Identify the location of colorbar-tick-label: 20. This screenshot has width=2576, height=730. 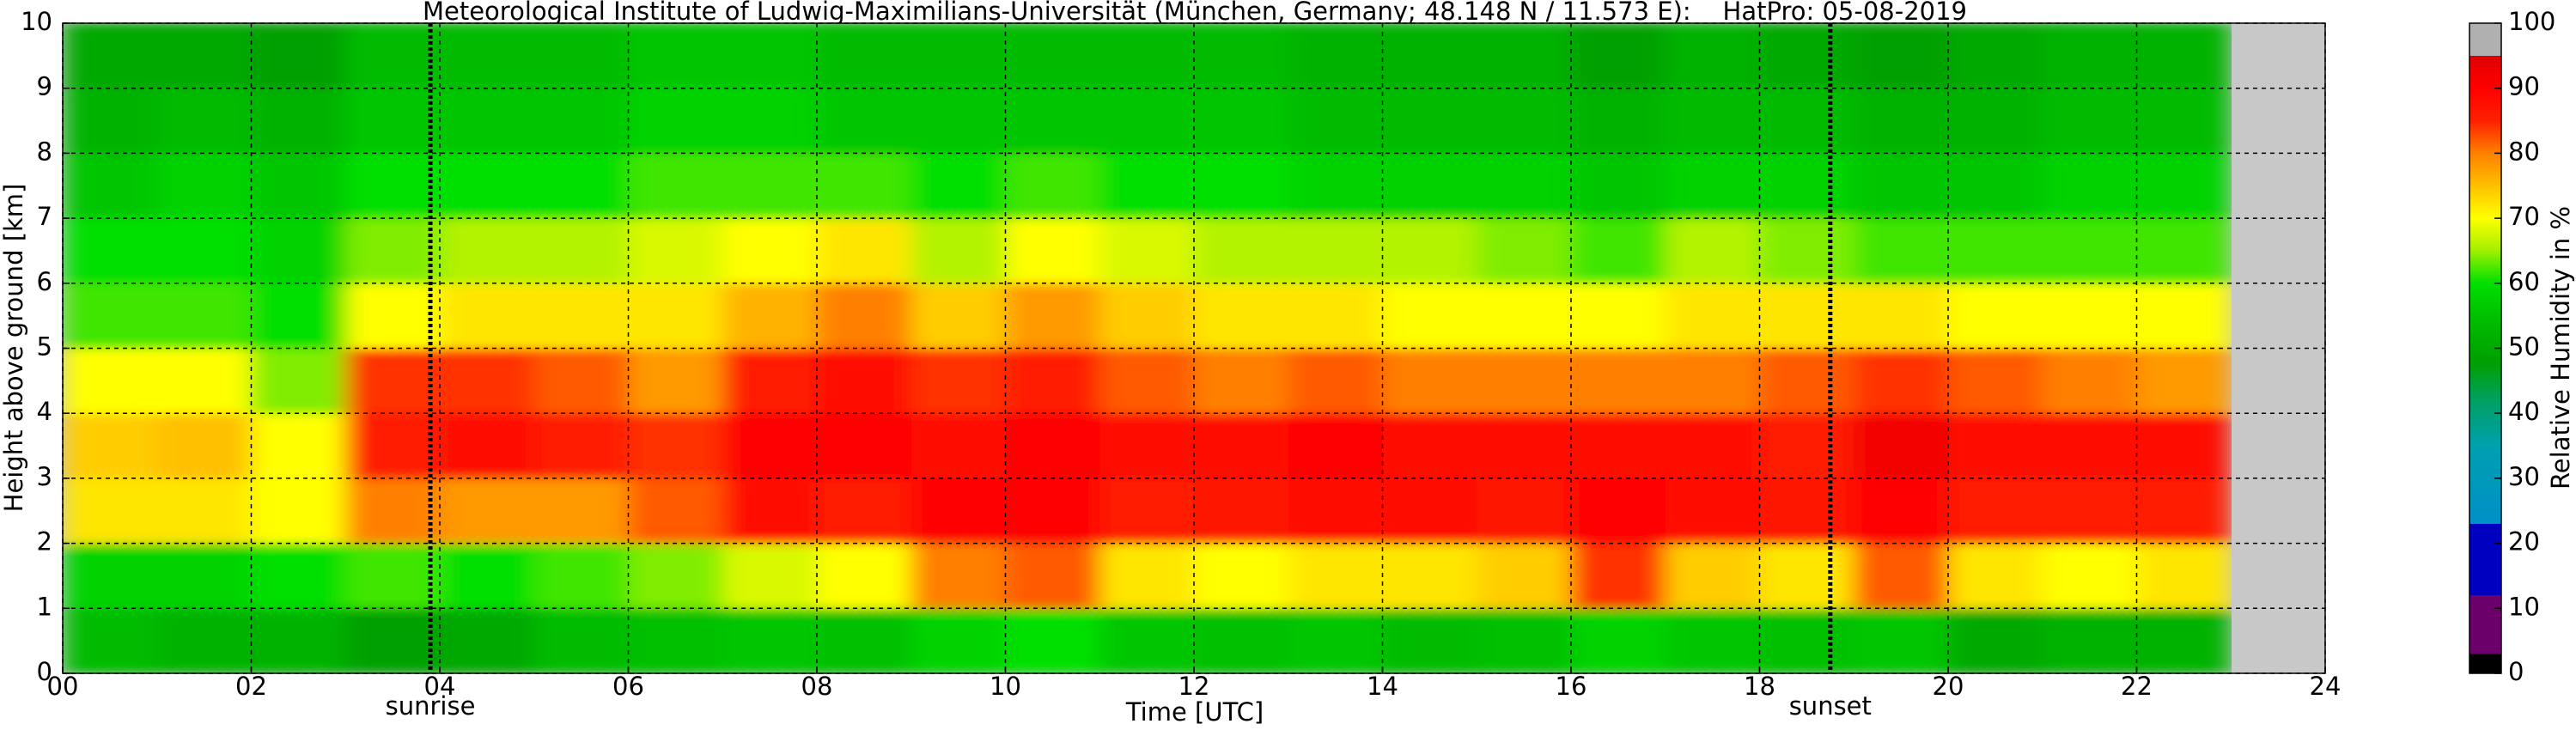
(2524, 542).